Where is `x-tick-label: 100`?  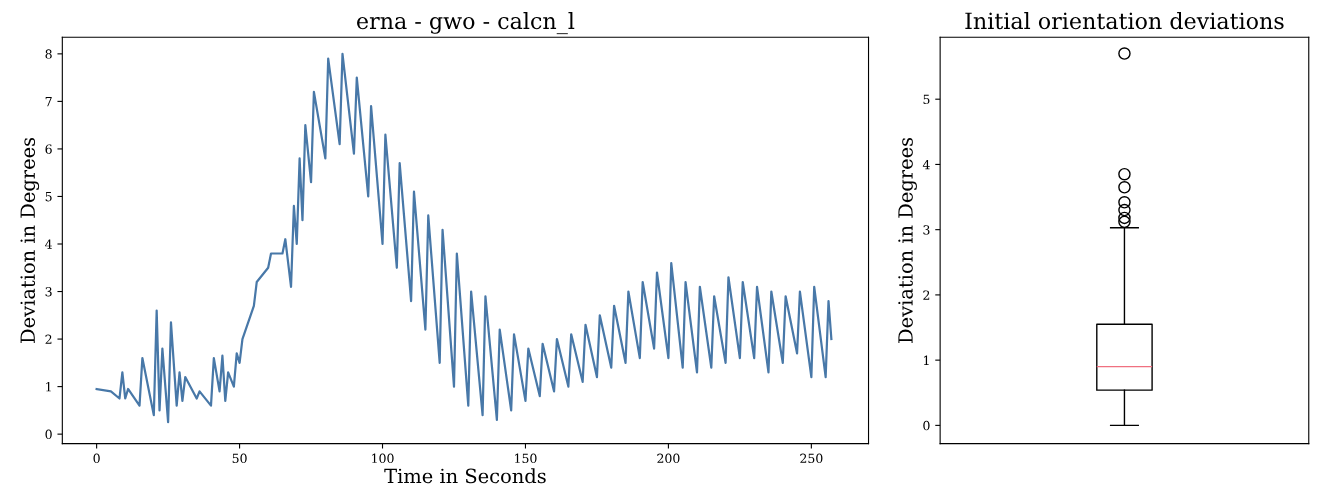 x-tick-label: 100 is located at coordinates (383, 458).